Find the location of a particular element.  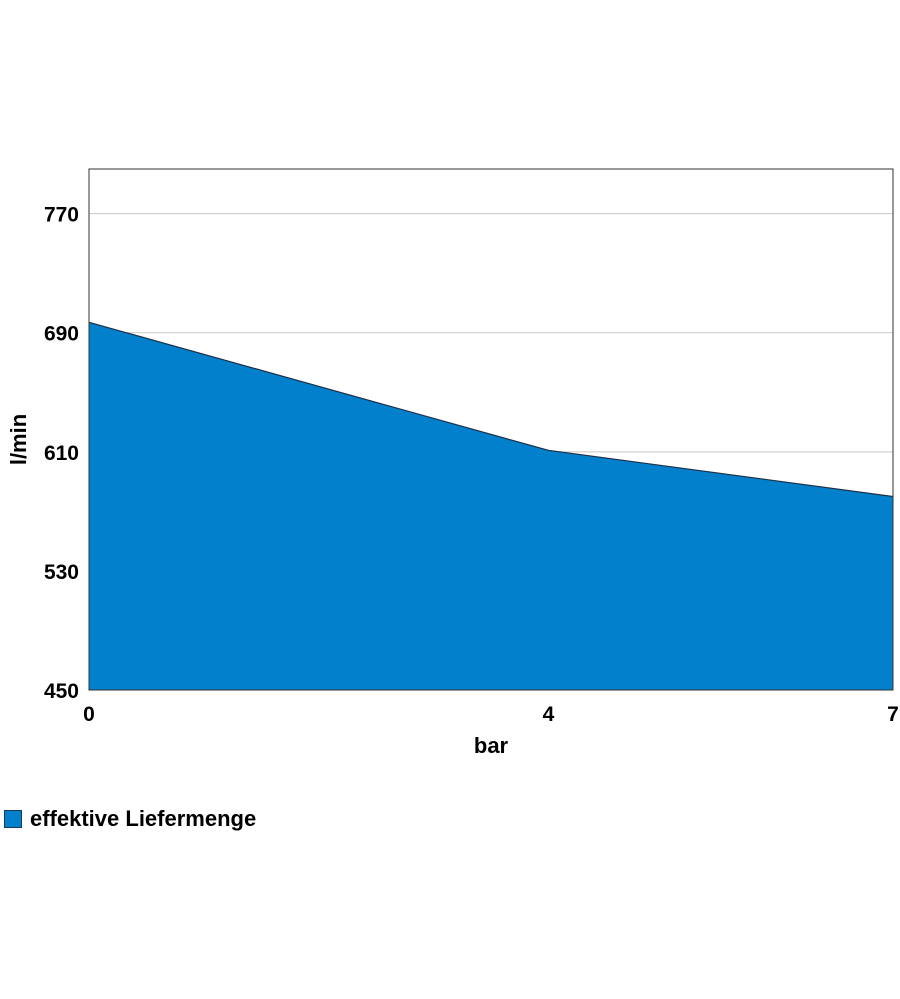

y-axis-title: l/min is located at coordinates (18, 439).